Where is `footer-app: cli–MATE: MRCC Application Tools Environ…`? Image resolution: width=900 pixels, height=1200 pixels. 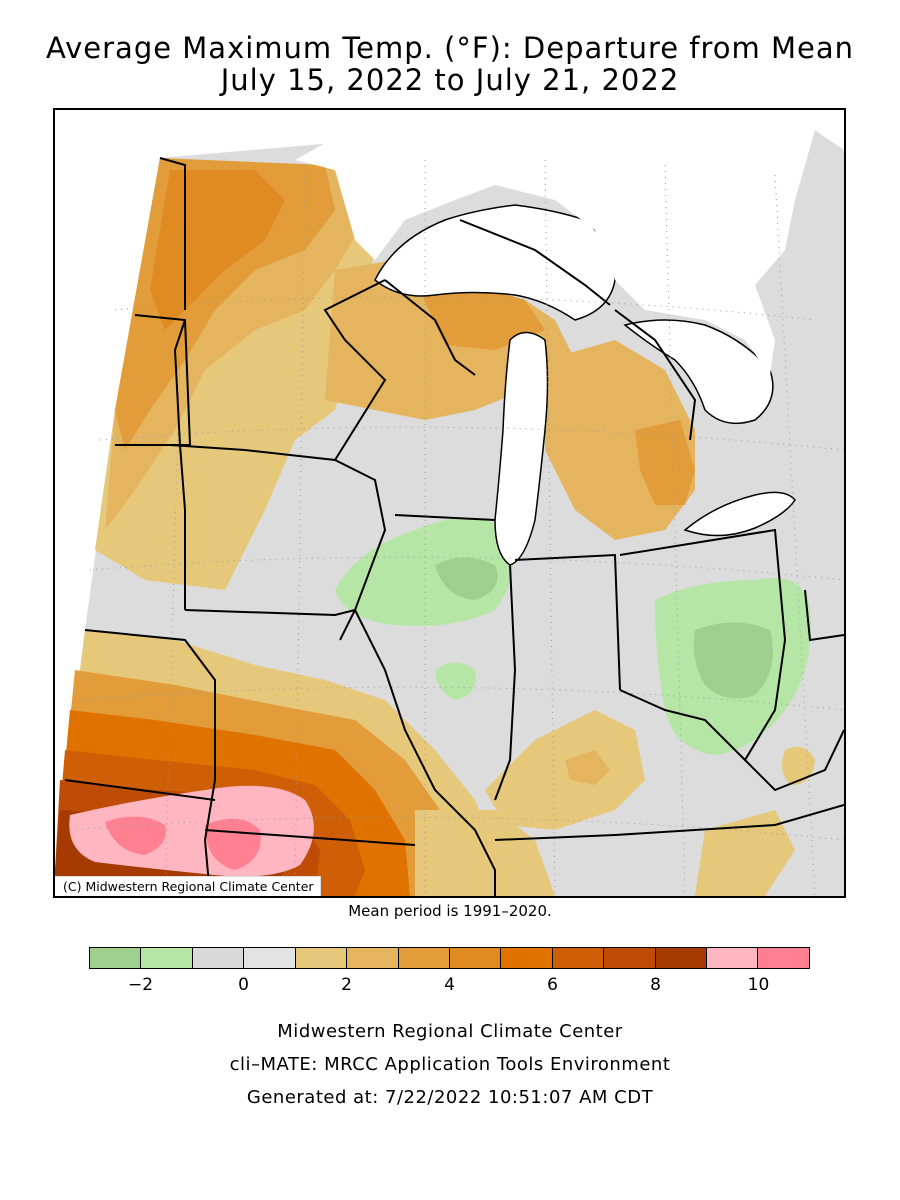 footer-app: cli–MATE: MRCC Application Tools Environ… is located at coordinates (450, 1064).